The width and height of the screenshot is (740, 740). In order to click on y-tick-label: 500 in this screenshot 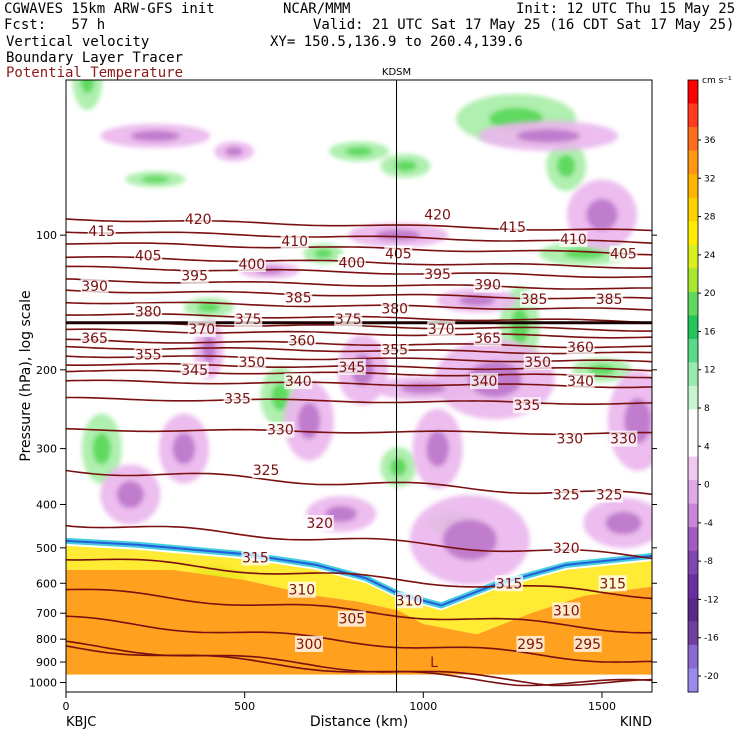, I will do `click(46, 548)`.